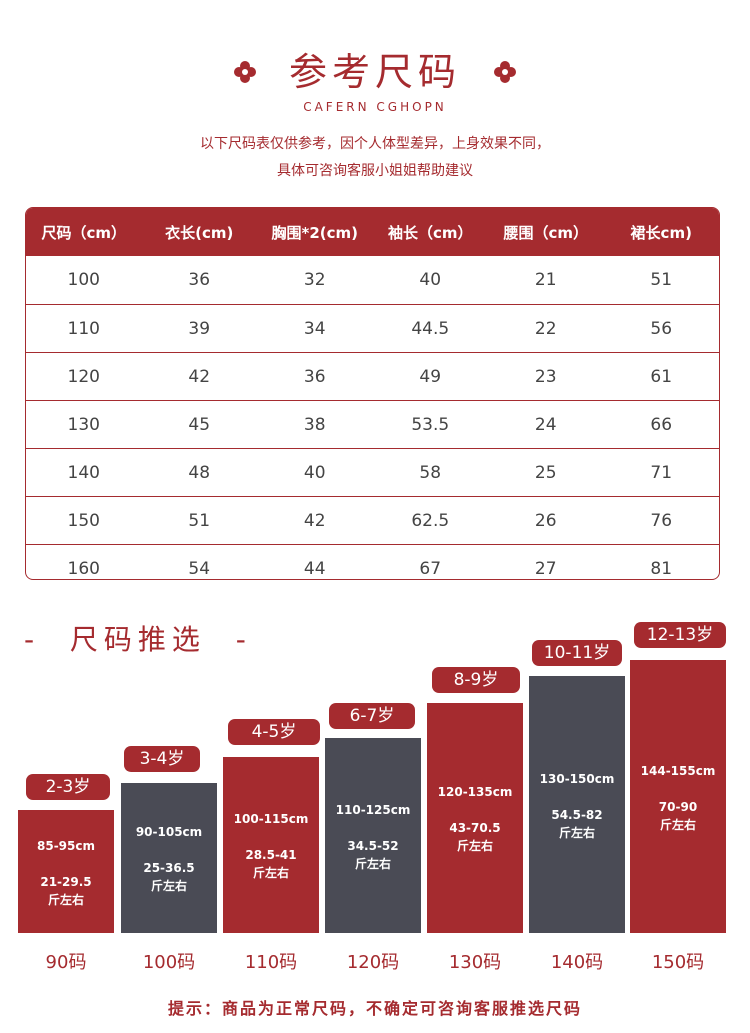  What do you see at coordinates (169, 962) in the screenshot?
I see `size-code-label: 100码` at bounding box center [169, 962].